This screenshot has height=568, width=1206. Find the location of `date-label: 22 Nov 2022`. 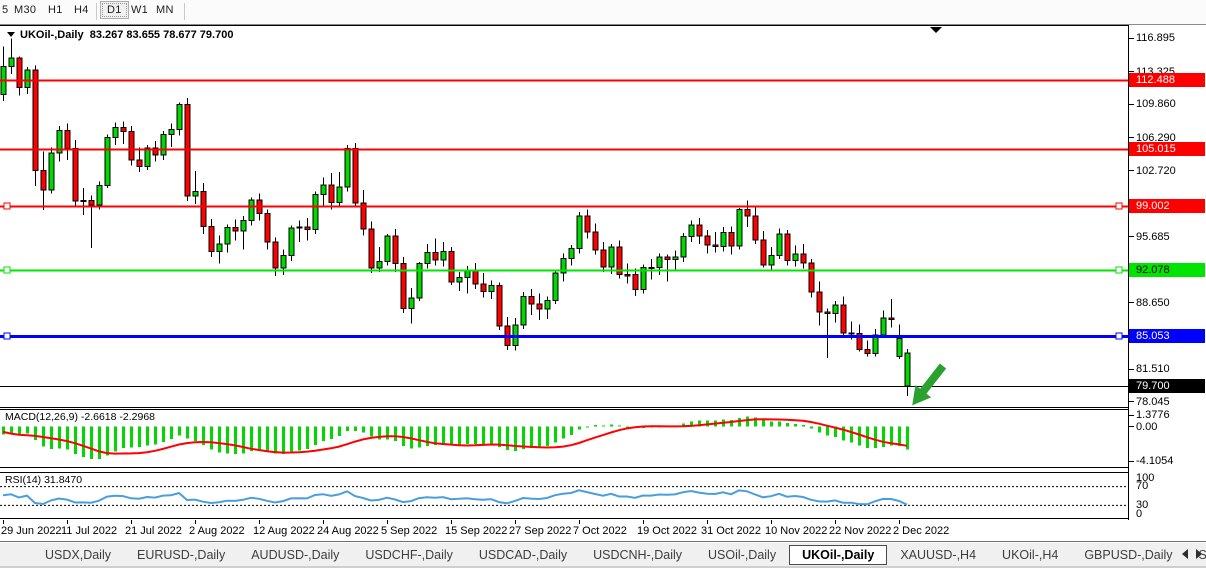

date-label: 22 Nov 2022 is located at coordinates (860, 531).